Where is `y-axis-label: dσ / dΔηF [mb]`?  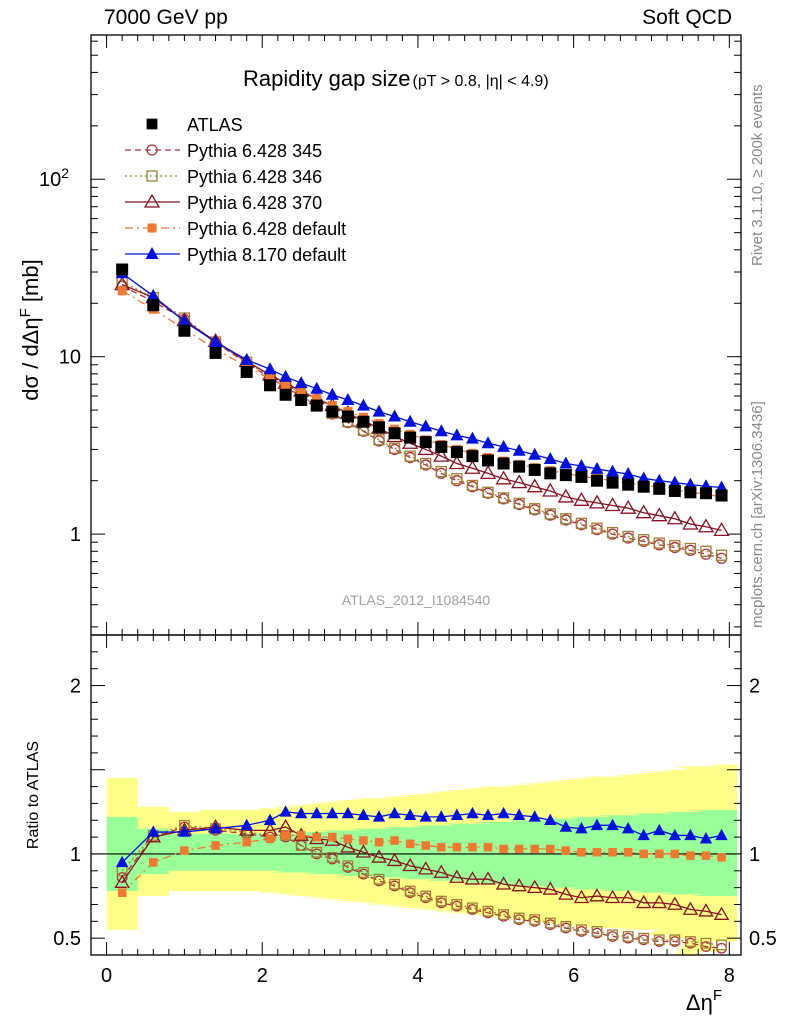 y-axis-label: dσ / dΔηF [mb] is located at coordinates (30, 329).